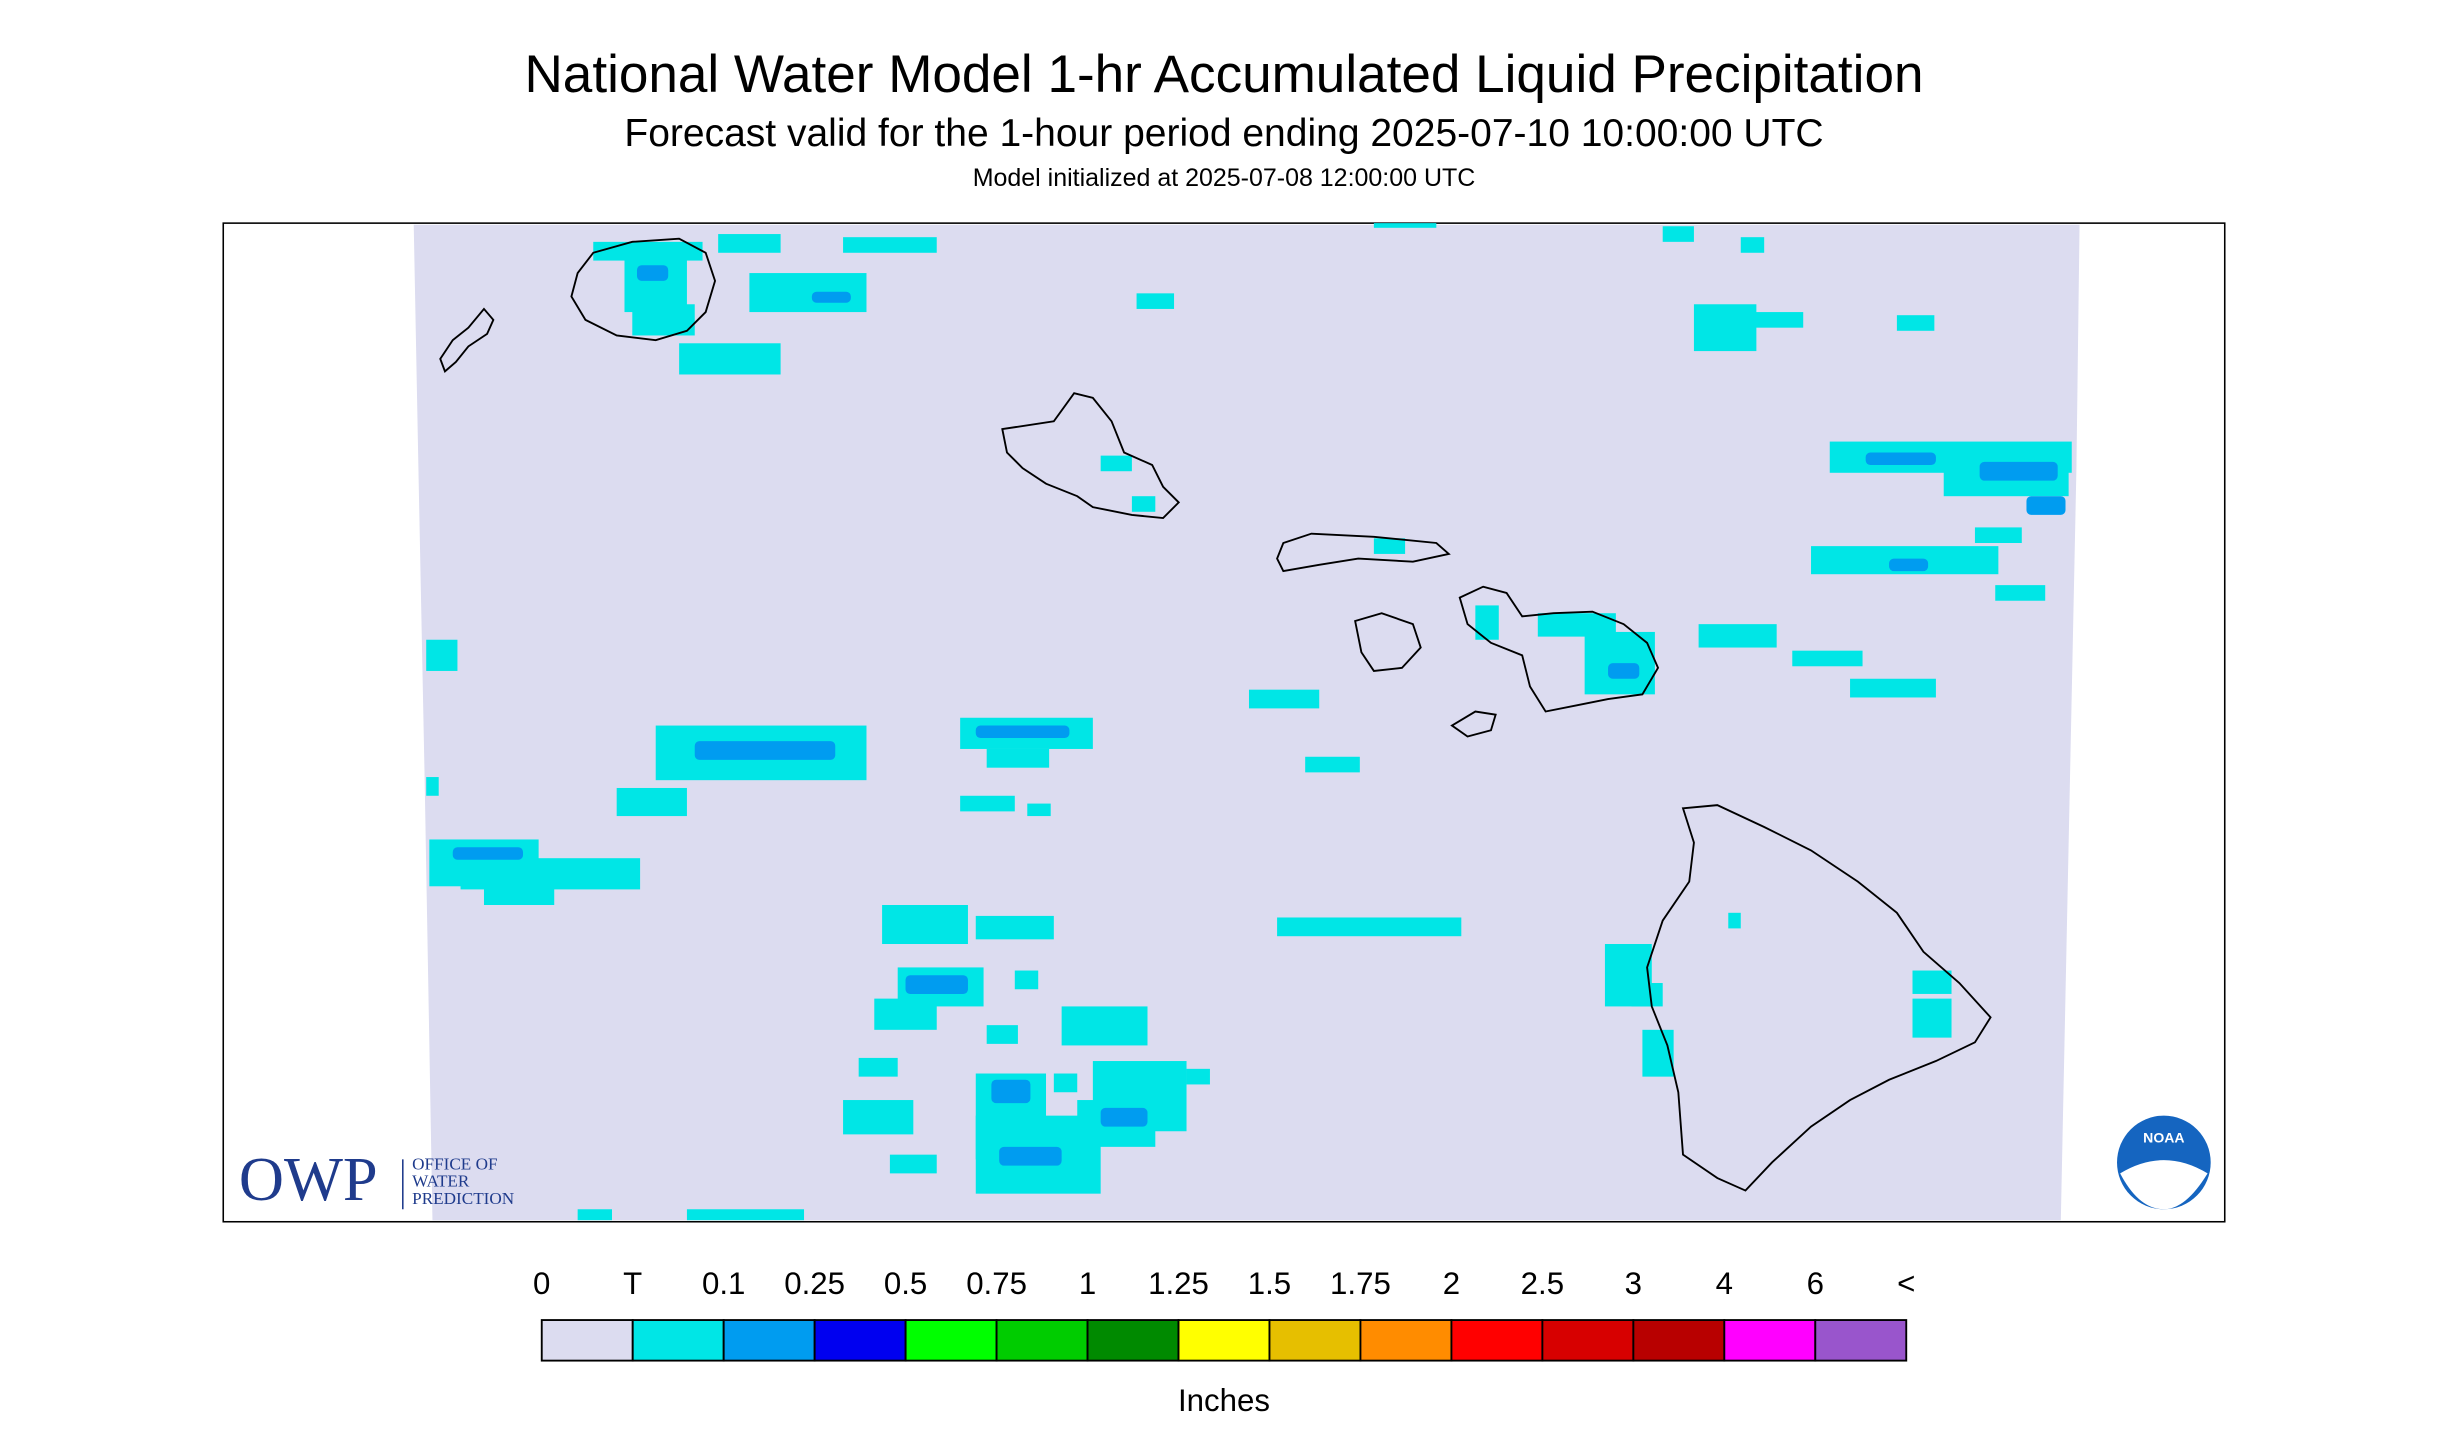 This screenshot has height=1448, width=2448. What do you see at coordinates (463, 1198) in the screenshot?
I see `owp-line: PREDICTION` at bounding box center [463, 1198].